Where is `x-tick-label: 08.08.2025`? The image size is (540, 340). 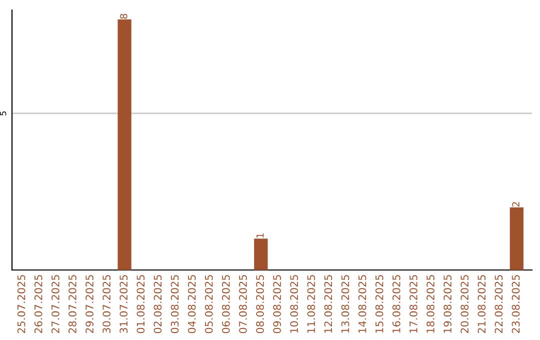
x-tick-label: 08.08.2025 is located at coordinates (260, 304).